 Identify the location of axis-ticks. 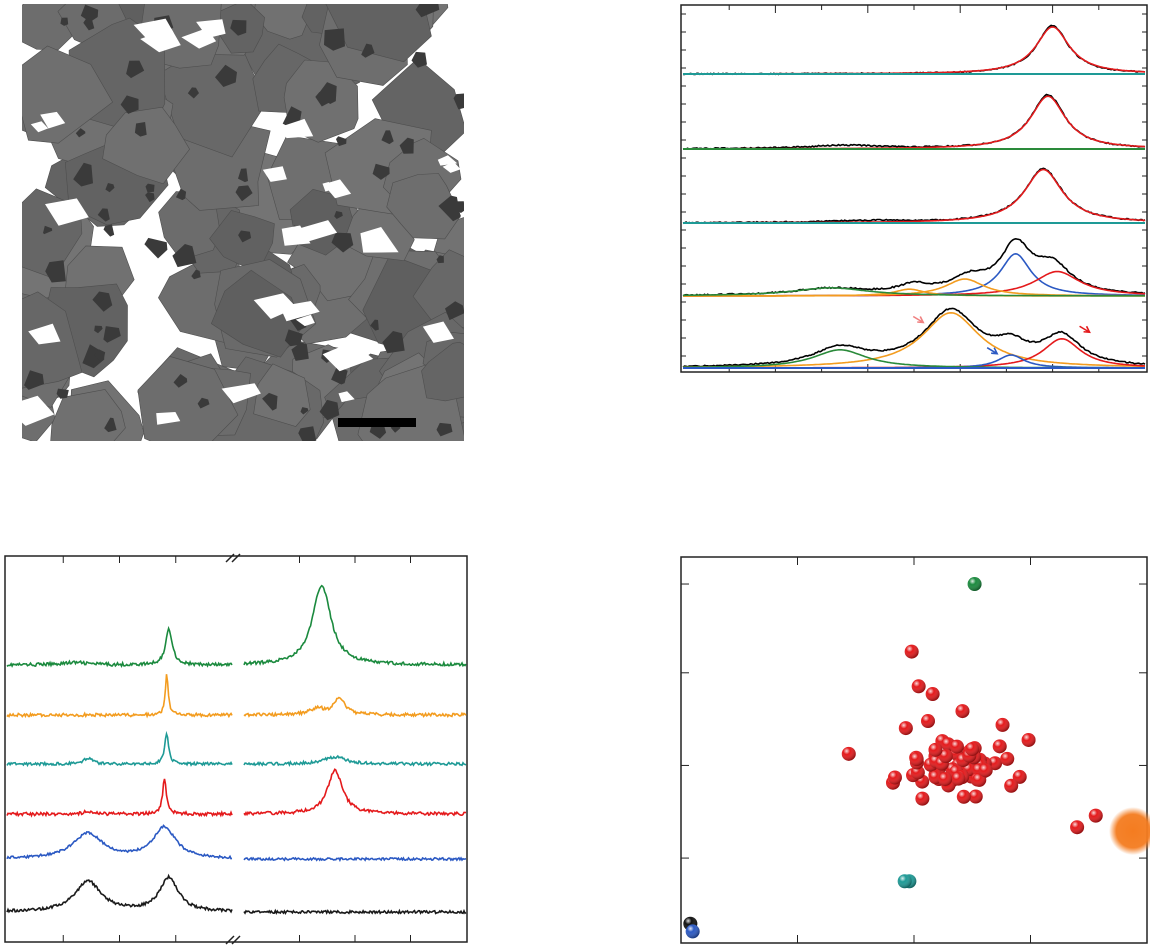
(236, 749).